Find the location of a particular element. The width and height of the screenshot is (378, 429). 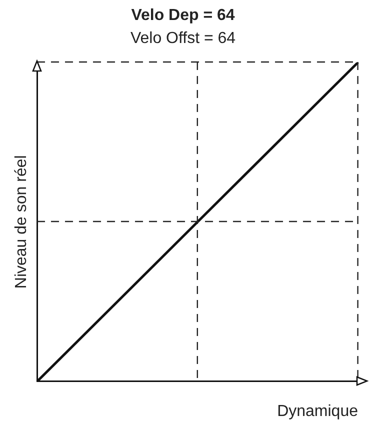

chart-subtitle: Velo Offst = 64 is located at coordinates (183, 39).